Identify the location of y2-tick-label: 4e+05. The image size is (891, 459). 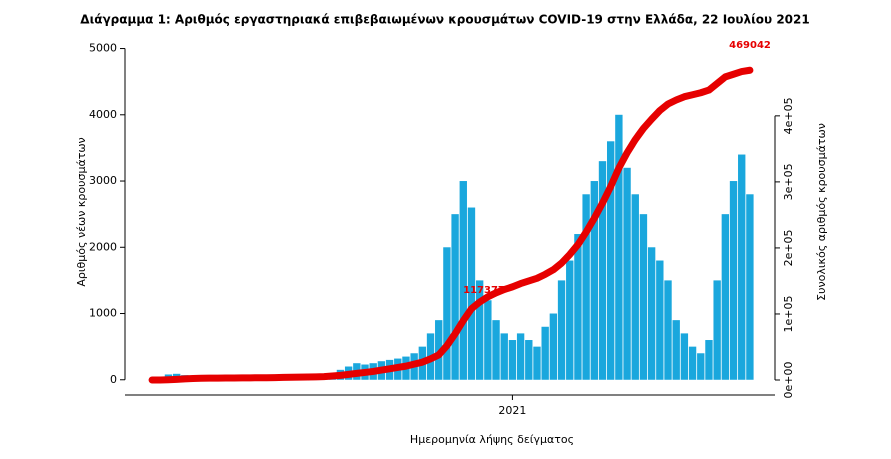
(788, 115).